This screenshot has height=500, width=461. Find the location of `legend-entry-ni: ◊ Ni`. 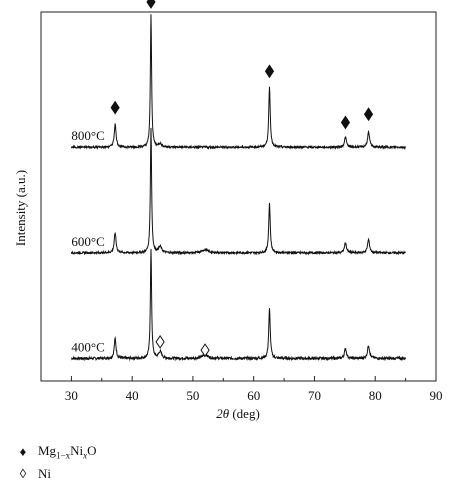

legend-entry-ni: ◊ Ni is located at coordinates (55, 474).